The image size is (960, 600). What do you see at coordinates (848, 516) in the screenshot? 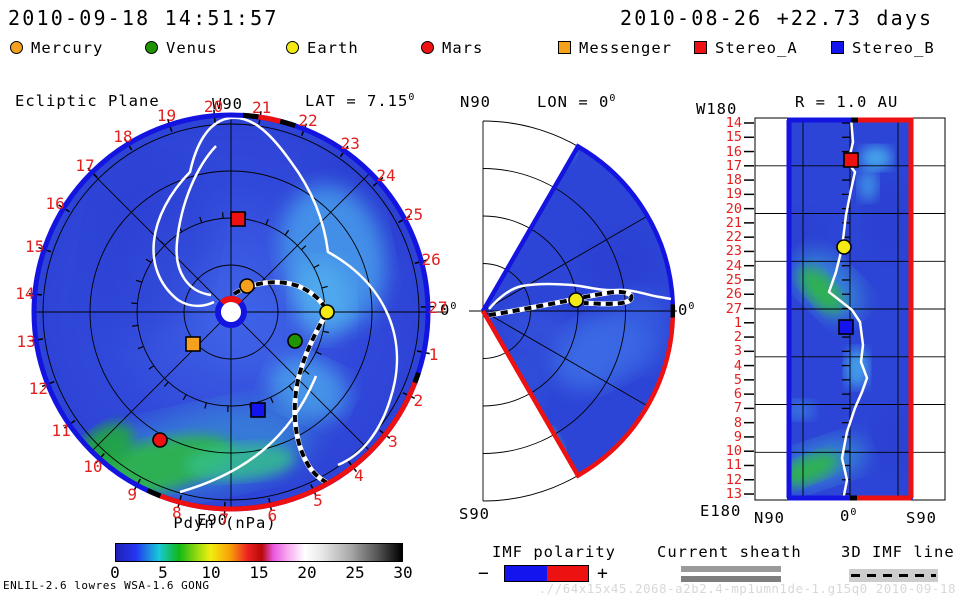
I see `latlon-zero-label: 00` at bounding box center [848, 516].